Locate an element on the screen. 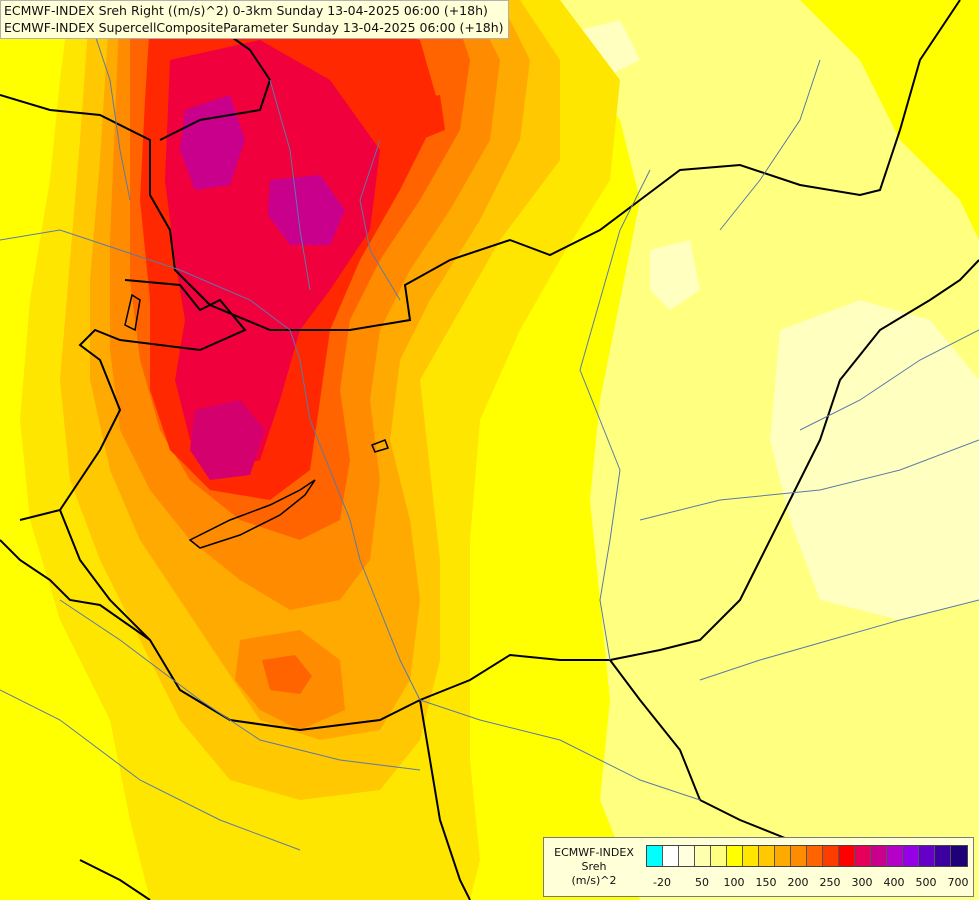 Image resolution: width=979 pixels, height=900 pixels. border-czech-austria is located at coordinates (215, 70).